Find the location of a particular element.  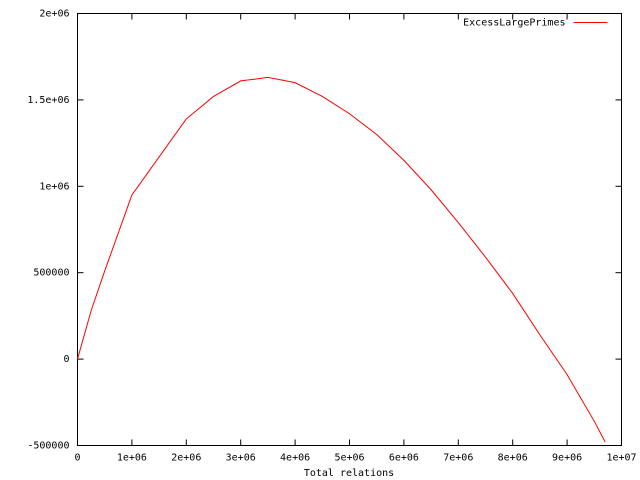

x-tick-label: 7e+06 is located at coordinates (458, 458).